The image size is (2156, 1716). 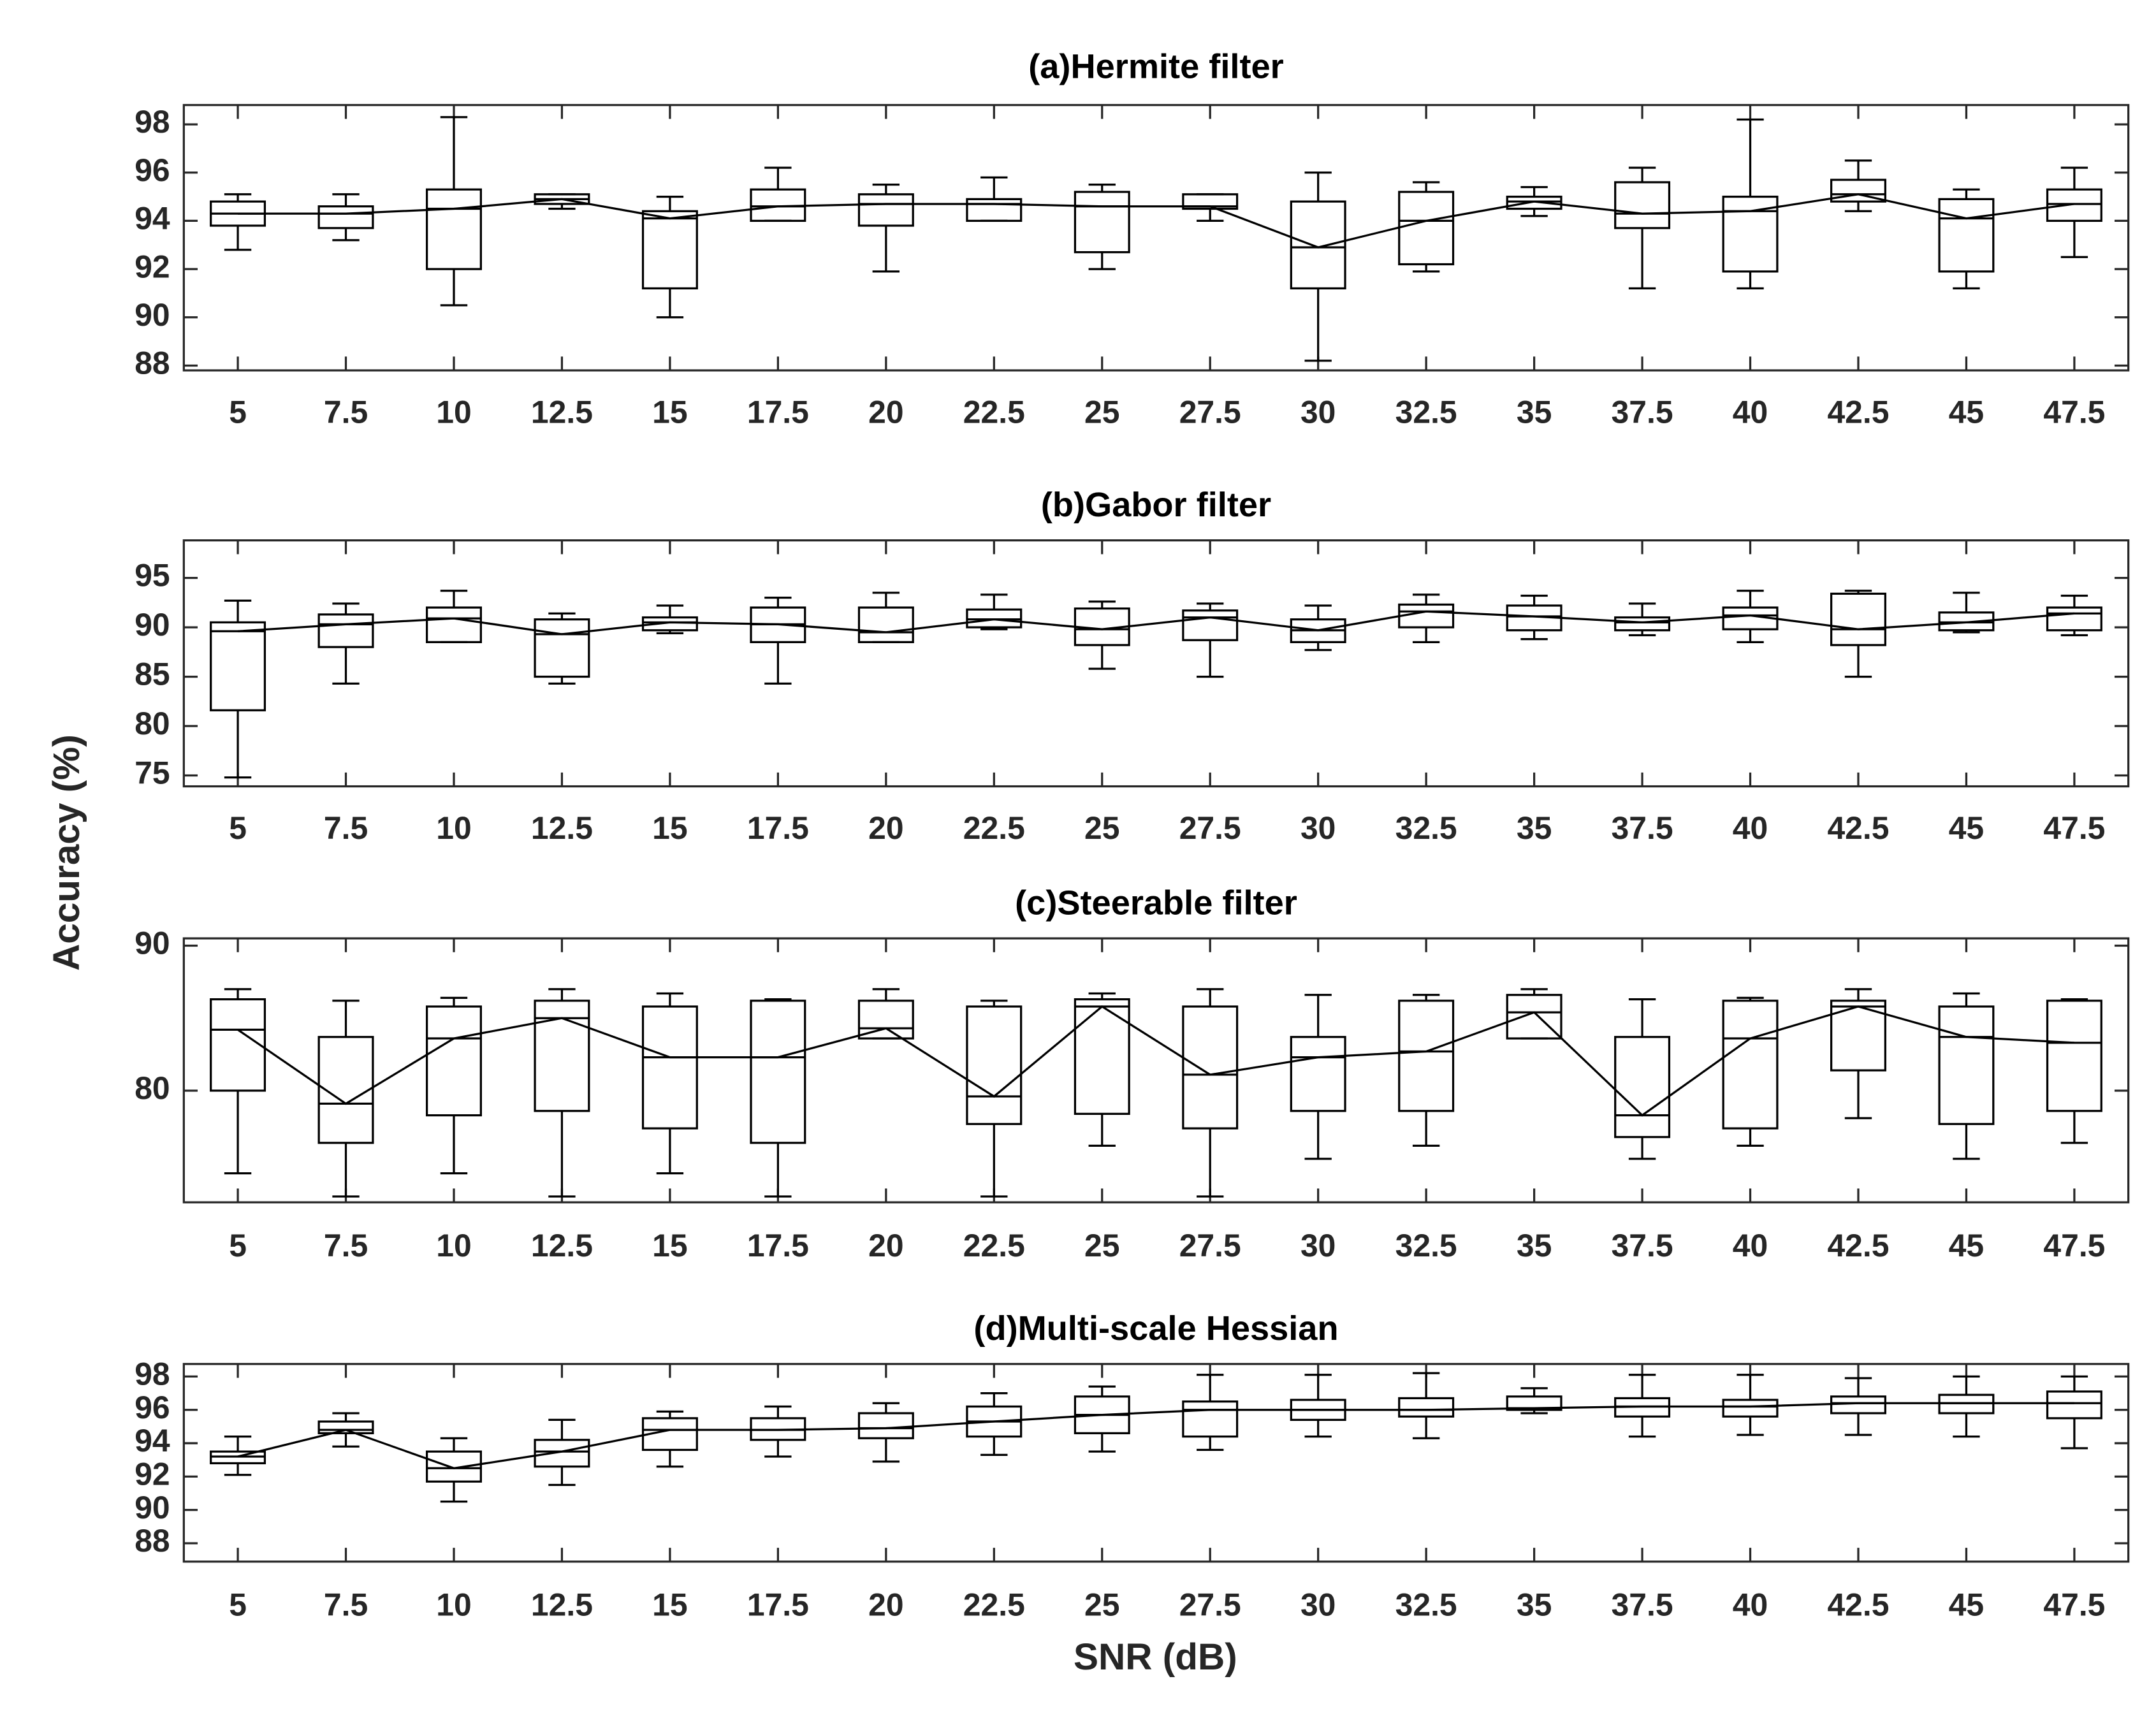 I want to click on chart-title: (b)Gabor filter, so click(x=1156, y=505).